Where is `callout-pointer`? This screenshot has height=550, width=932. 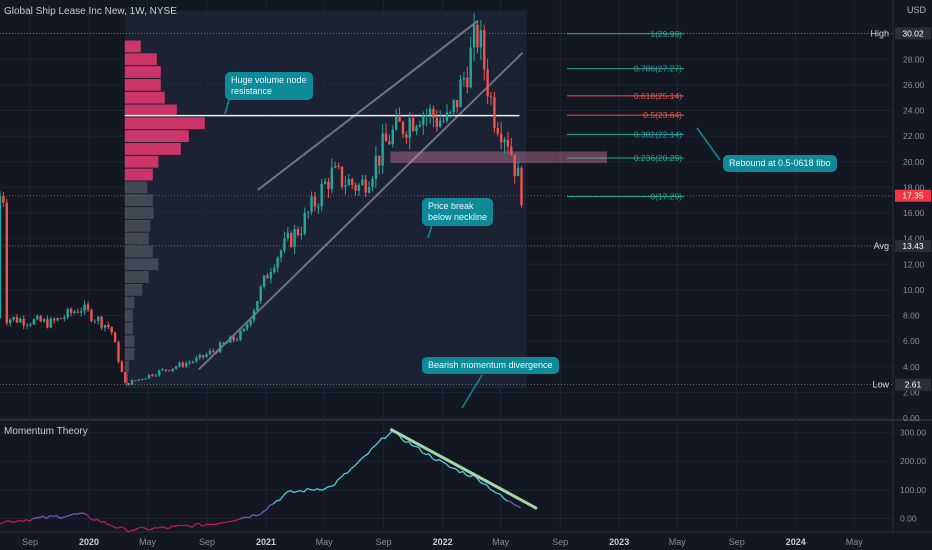
callout-pointer is located at coordinates (708, 144).